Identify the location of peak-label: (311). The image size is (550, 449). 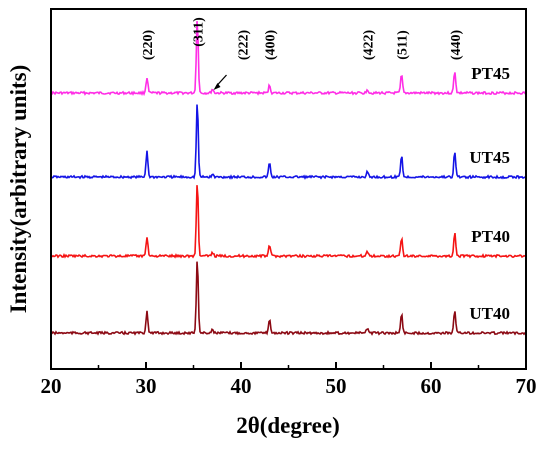
(198, 32).